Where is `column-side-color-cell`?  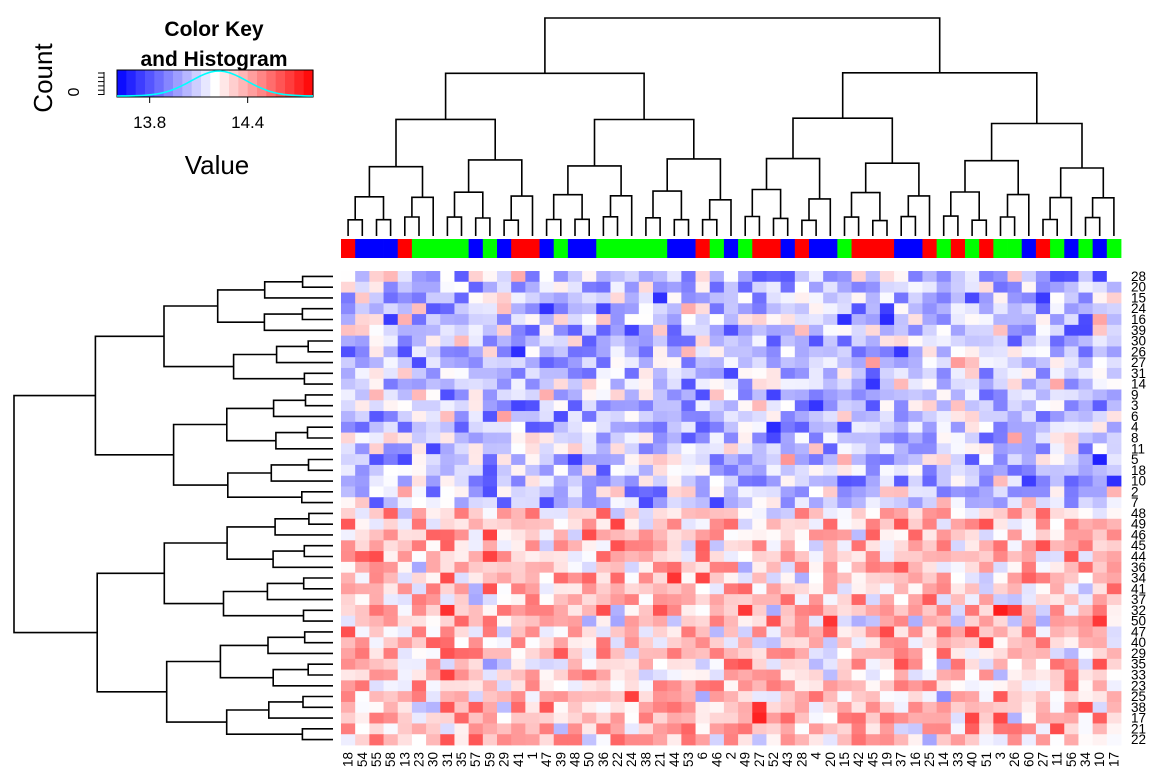 column-side-color-cell is located at coordinates (731, 248).